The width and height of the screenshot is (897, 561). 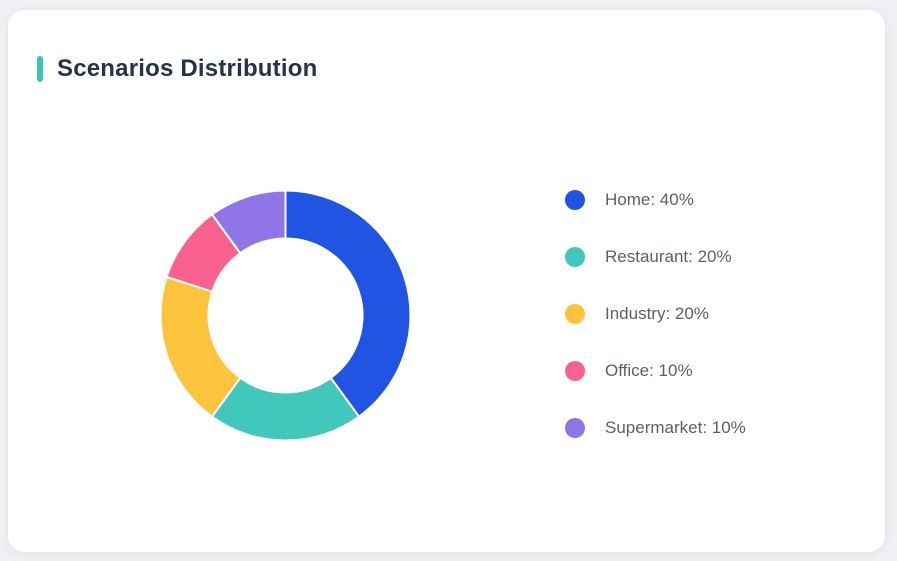 What do you see at coordinates (649, 199) in the screenshot?
I see `legend-label-home: Home: 40%` at bounding box center [649, 199].